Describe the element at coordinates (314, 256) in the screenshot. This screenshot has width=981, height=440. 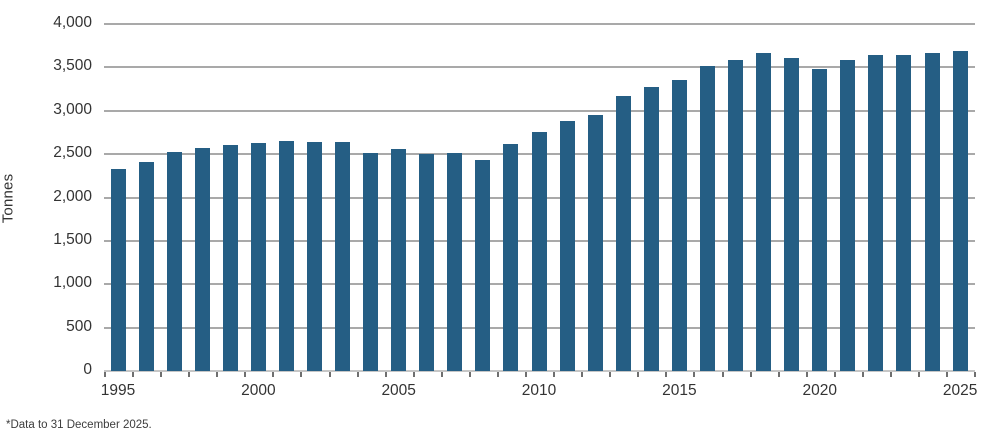
I see `bar-2002` at that location.